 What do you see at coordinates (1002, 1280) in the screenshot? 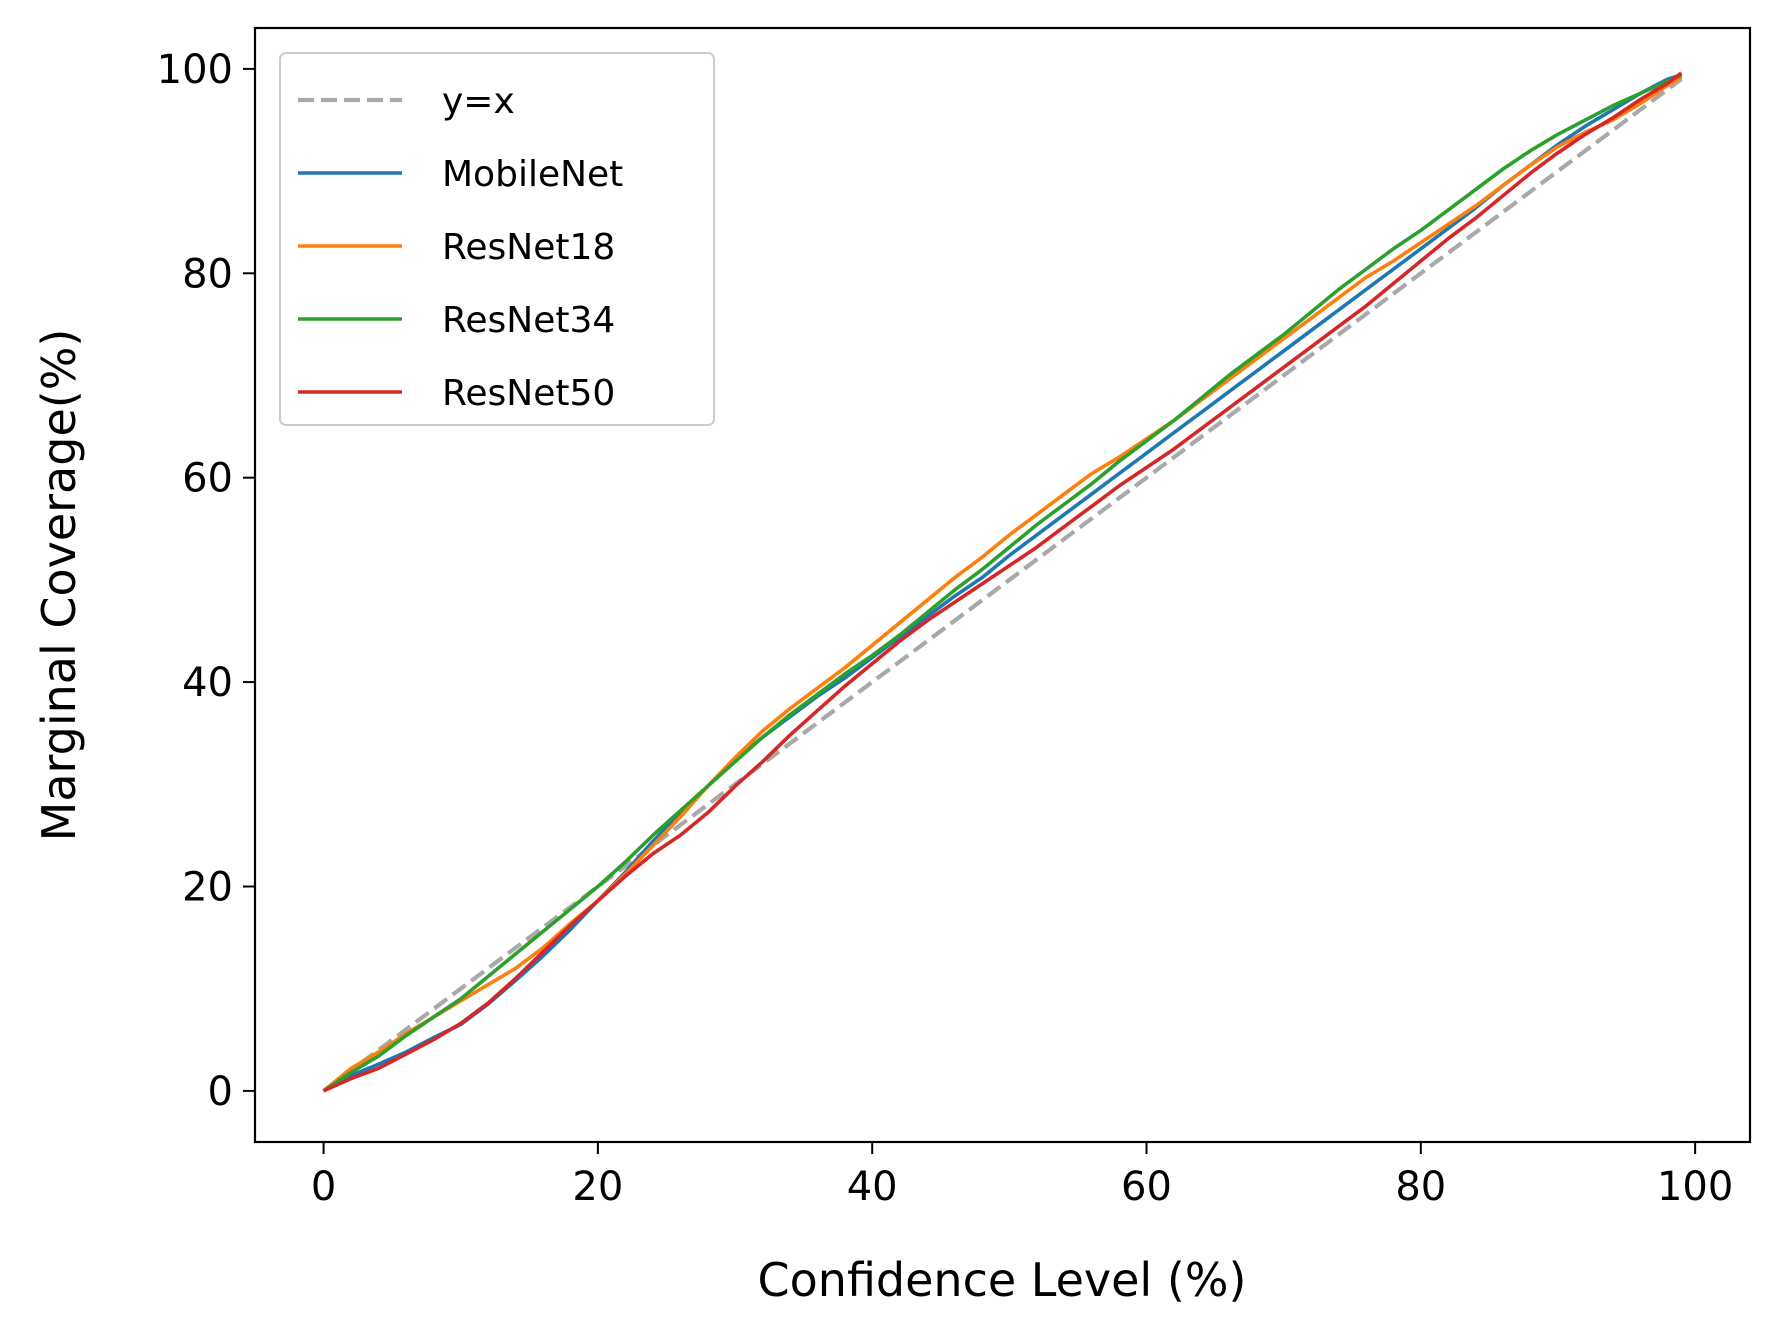
I see `x-axis-label: Confidence Level (%)` at bounding box center [1002, 1280].